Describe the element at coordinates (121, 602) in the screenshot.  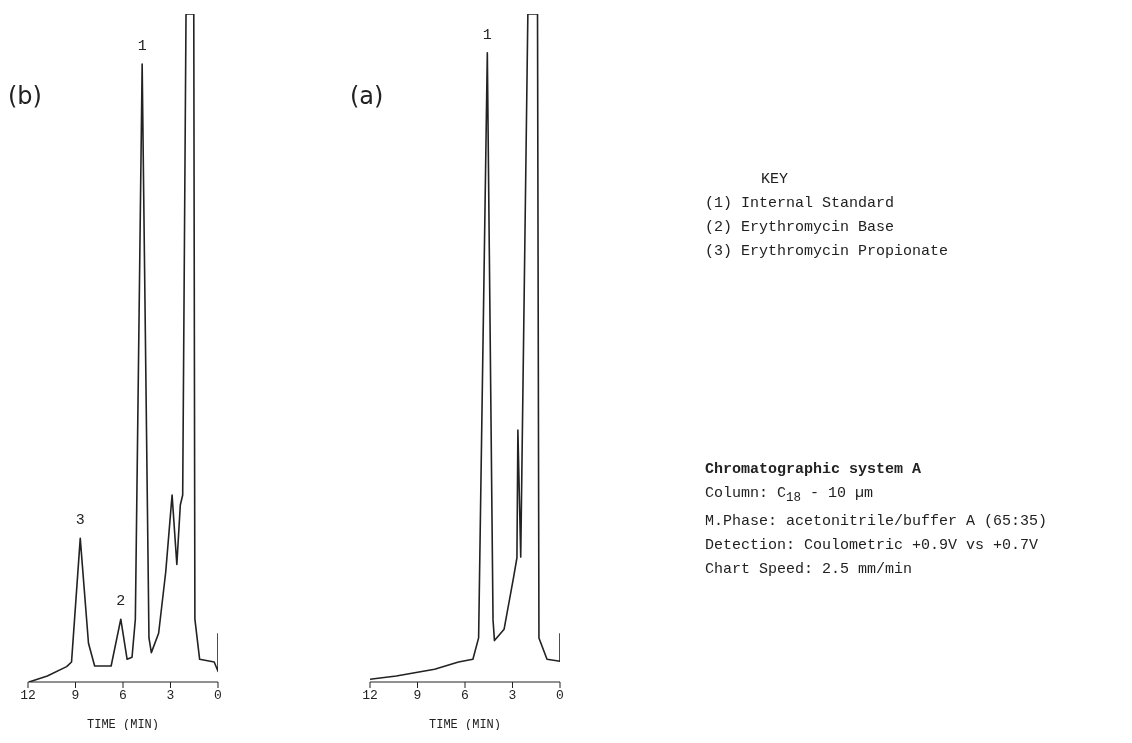
I see `annotation: 2` at that location.